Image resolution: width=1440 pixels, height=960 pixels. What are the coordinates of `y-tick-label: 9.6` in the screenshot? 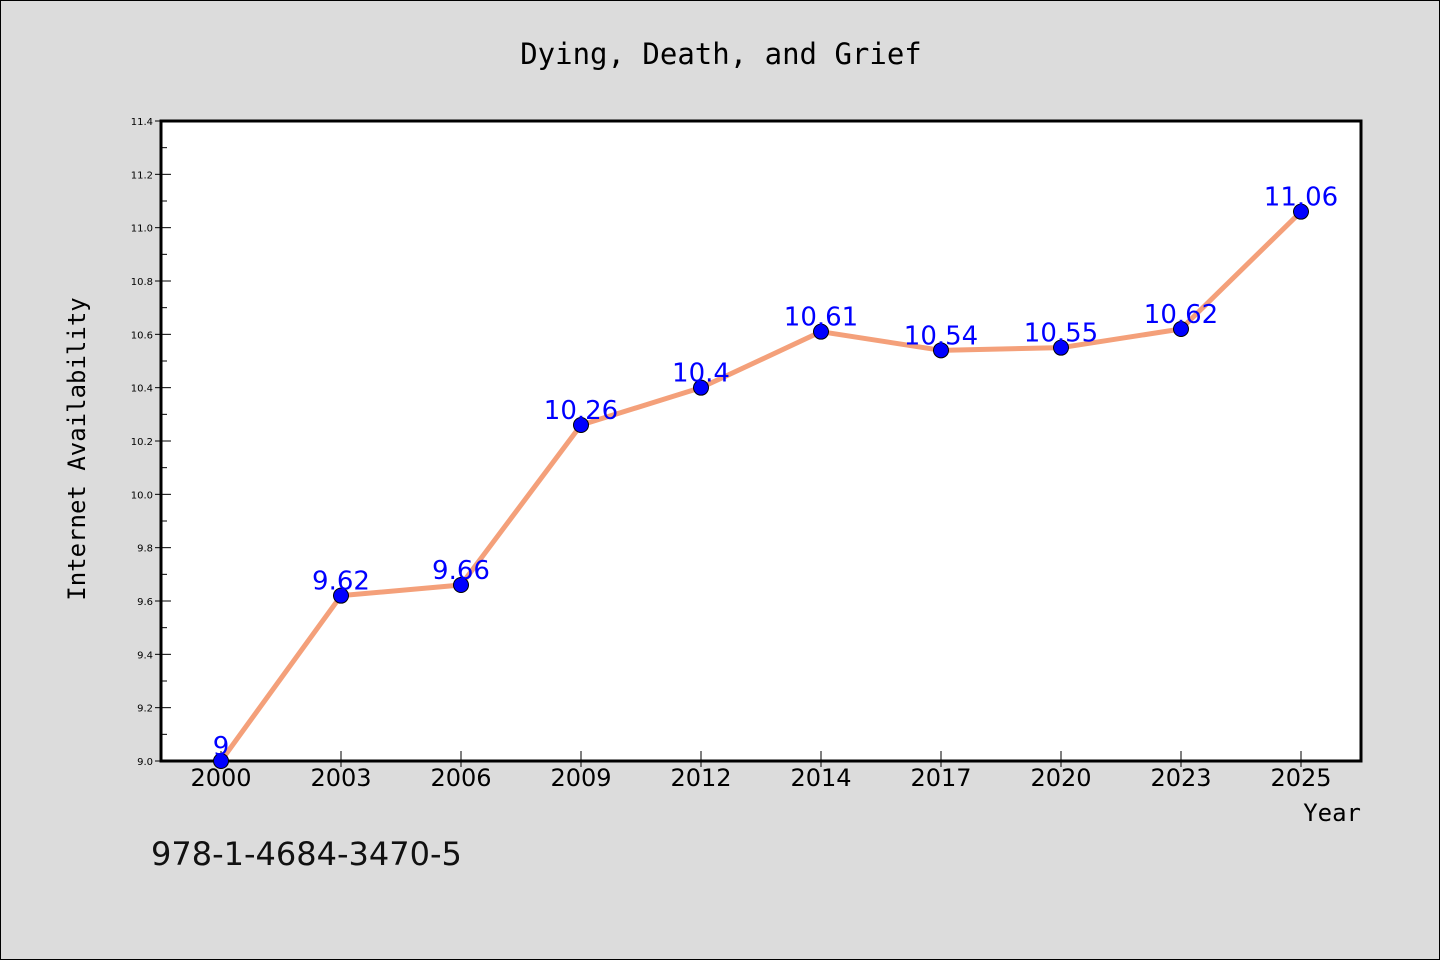 It's located at (145, 602).